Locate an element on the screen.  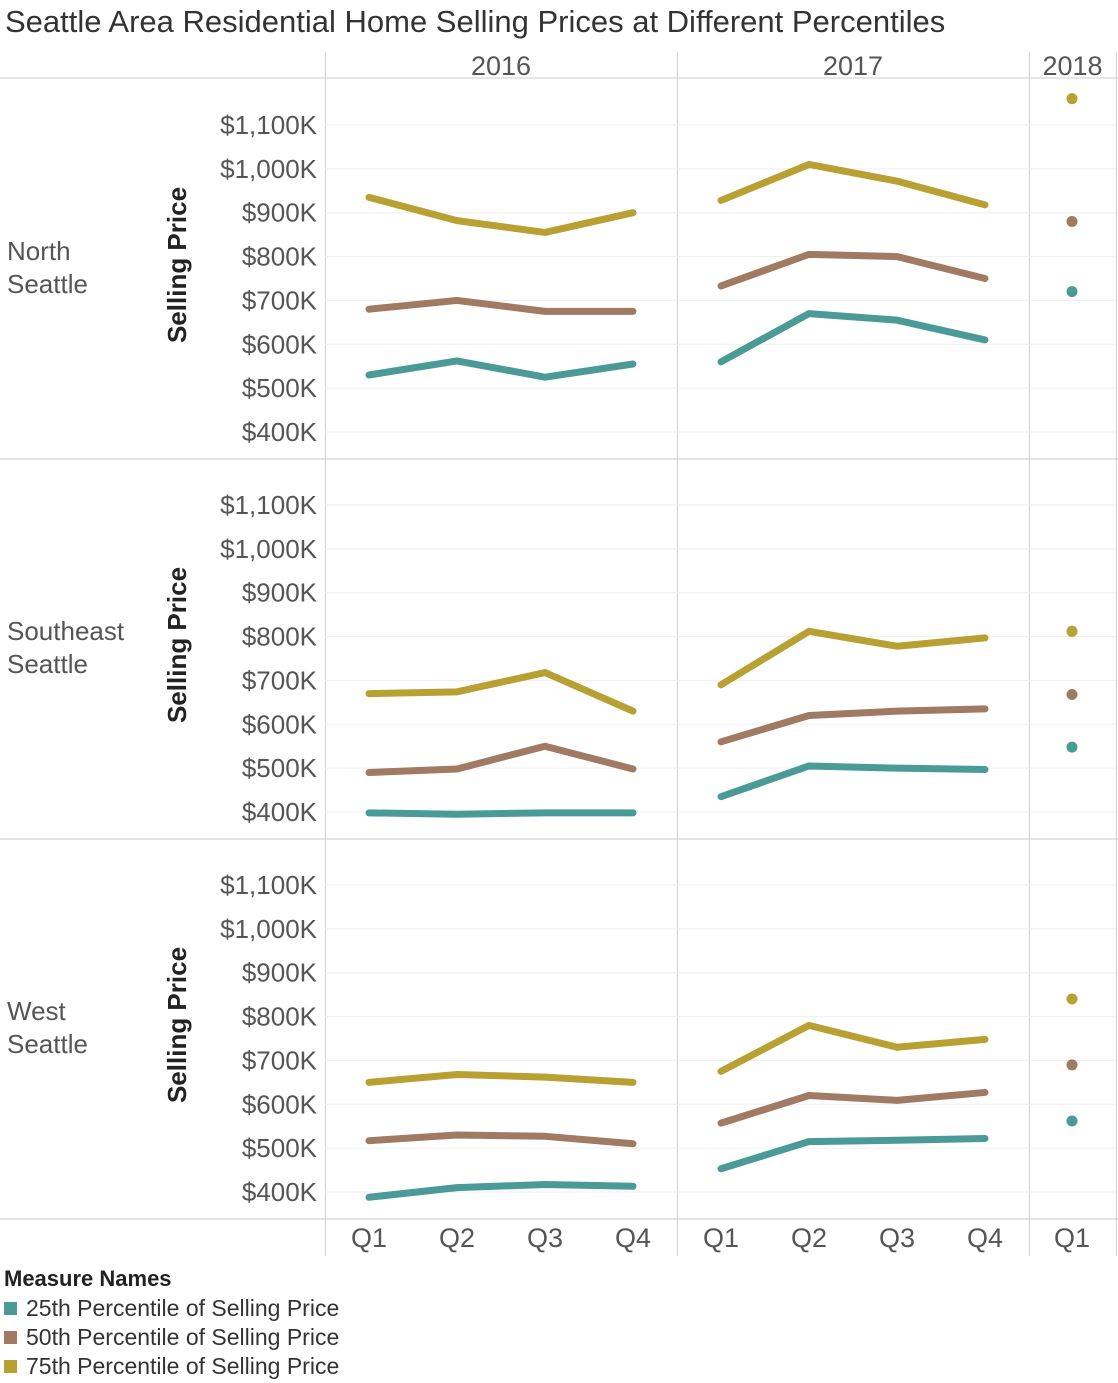
legend-swatch-75th is located at coordinates (10, 1366).